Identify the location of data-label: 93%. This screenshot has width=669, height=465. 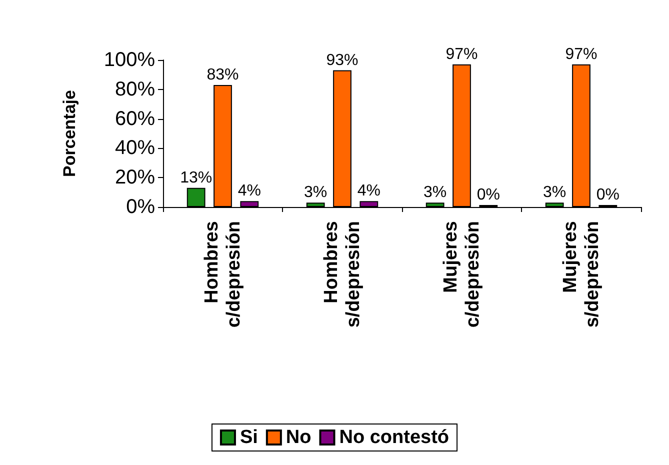
(342, 60).